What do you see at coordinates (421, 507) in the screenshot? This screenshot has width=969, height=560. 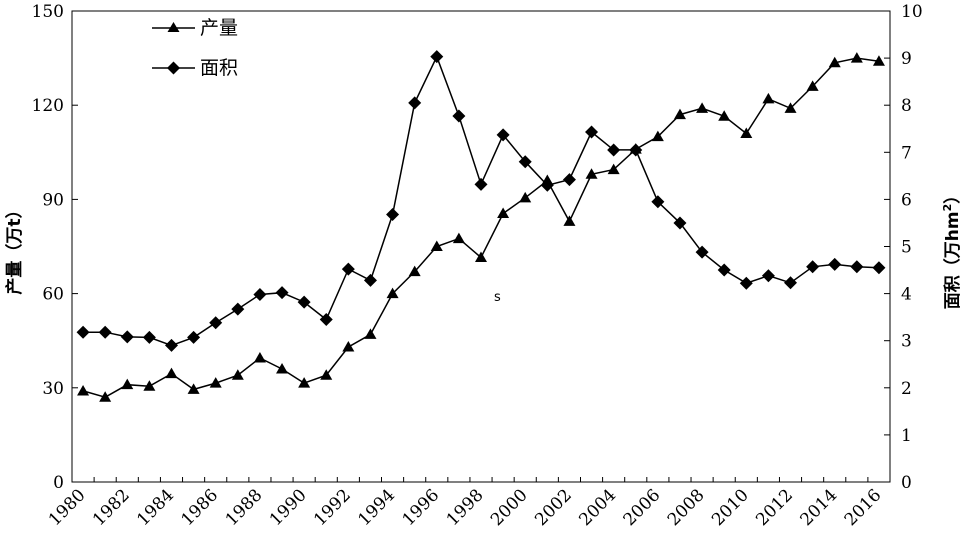 I see `x-tick-label: 1996` at bounding box center [421, 507].